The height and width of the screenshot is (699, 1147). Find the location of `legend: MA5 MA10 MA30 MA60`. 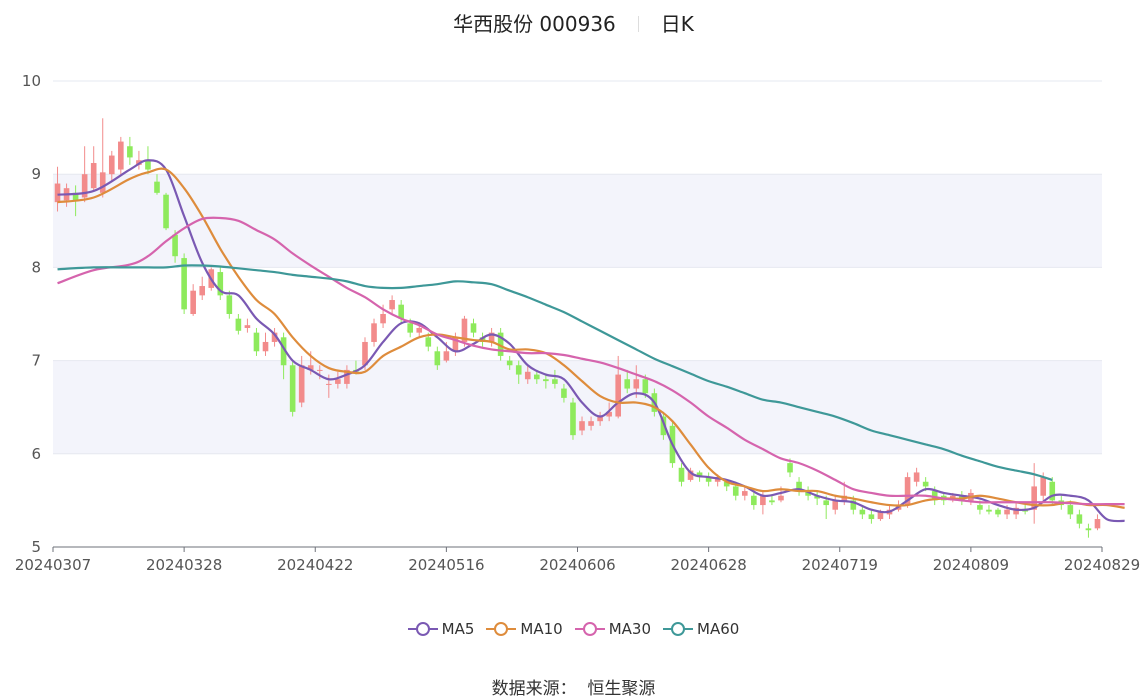

legend: MA5 MA10 MA30 MA60 is located at coordinates (573, 629).